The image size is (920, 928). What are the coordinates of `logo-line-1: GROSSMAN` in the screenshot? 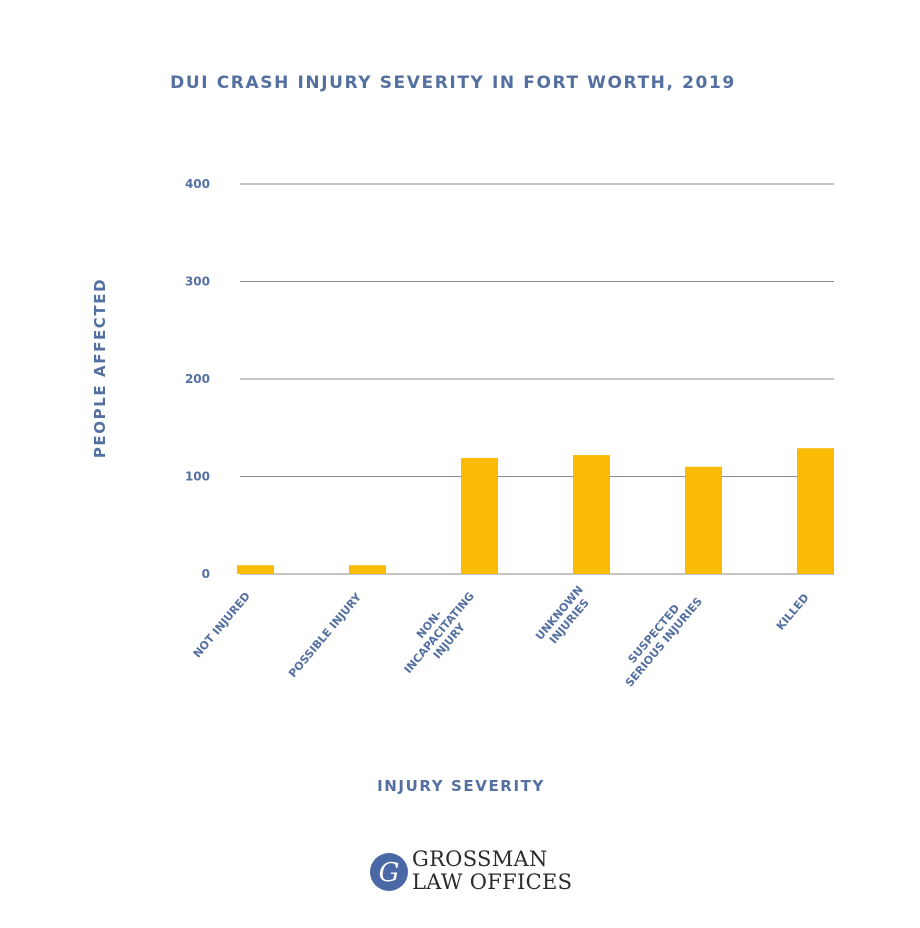 It's located at (480, 859).